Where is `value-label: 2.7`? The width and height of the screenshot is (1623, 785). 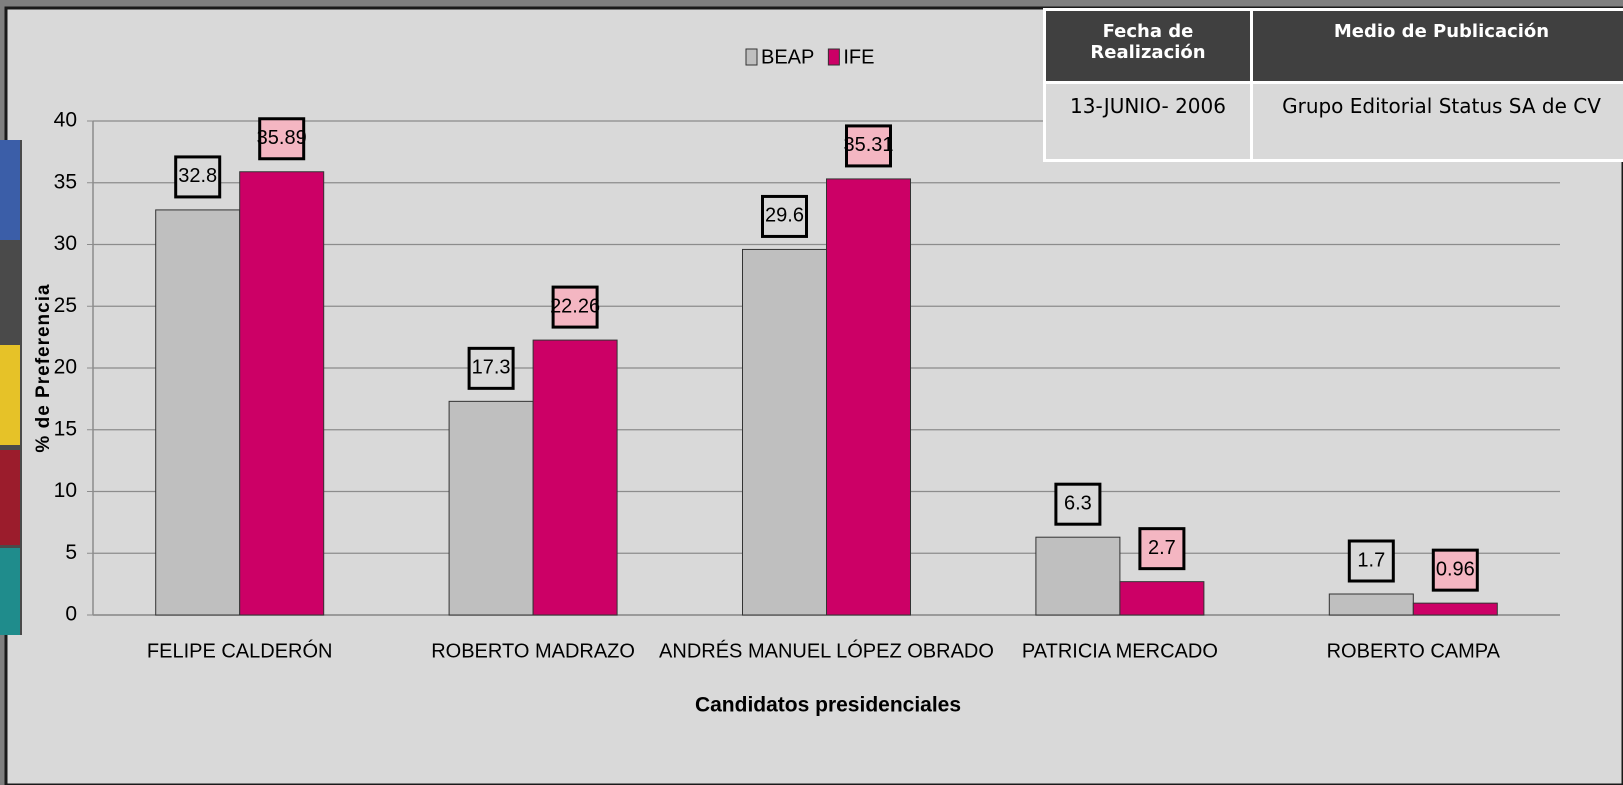
value-label: 2.7 is located at coordinates (1162, 548).